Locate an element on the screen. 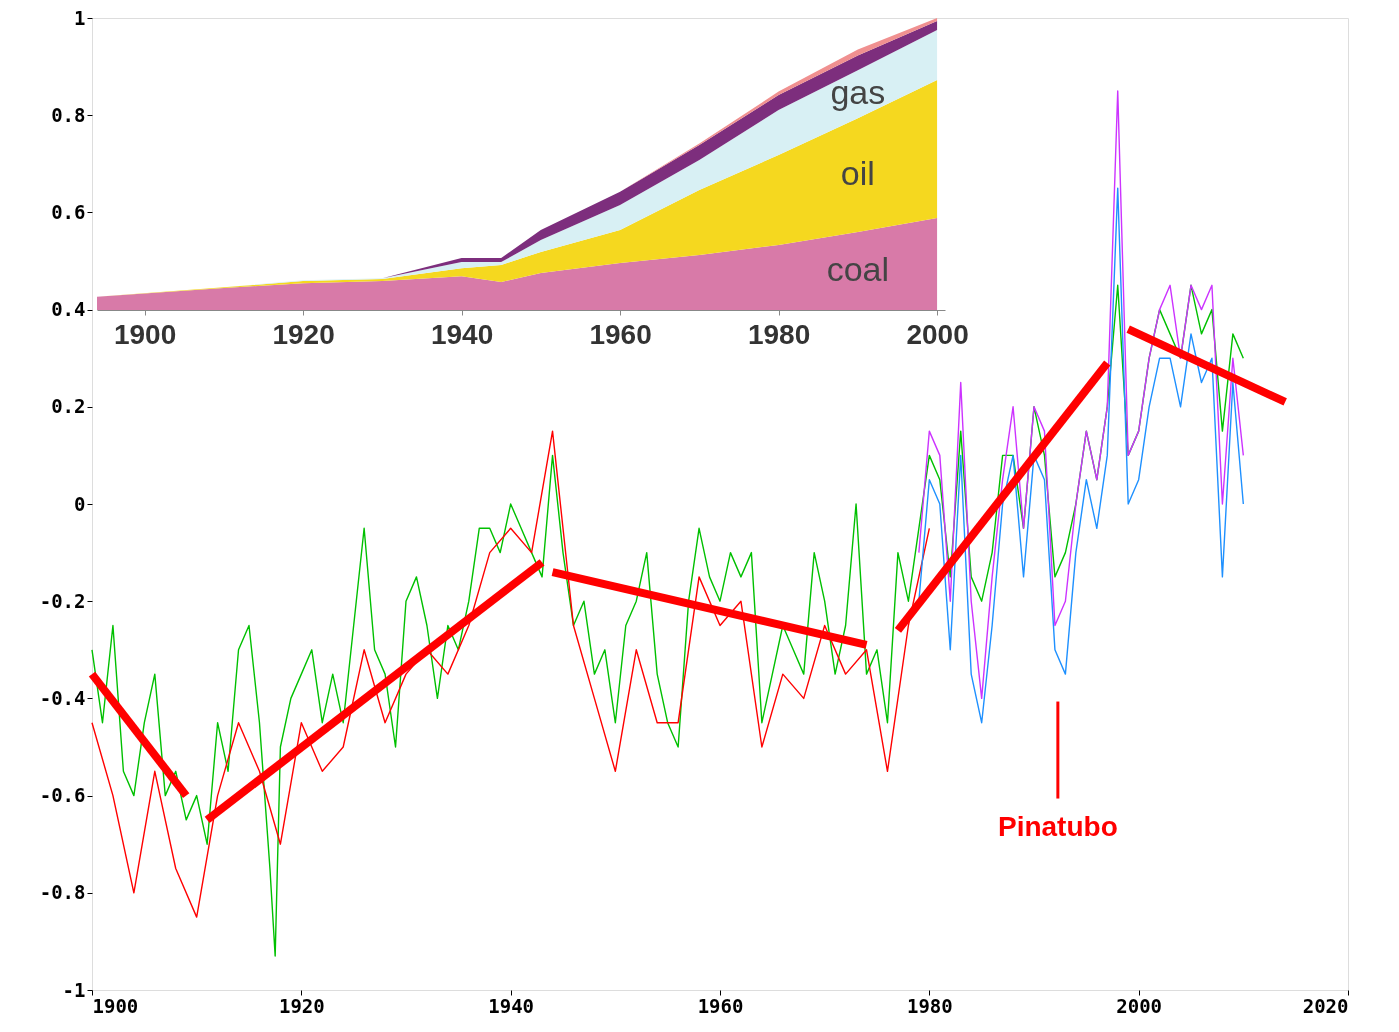 Image resolution: width=1399 pixels, height=1032 pixels. y-tick-label: -1 is located at coordinates (74, 989).